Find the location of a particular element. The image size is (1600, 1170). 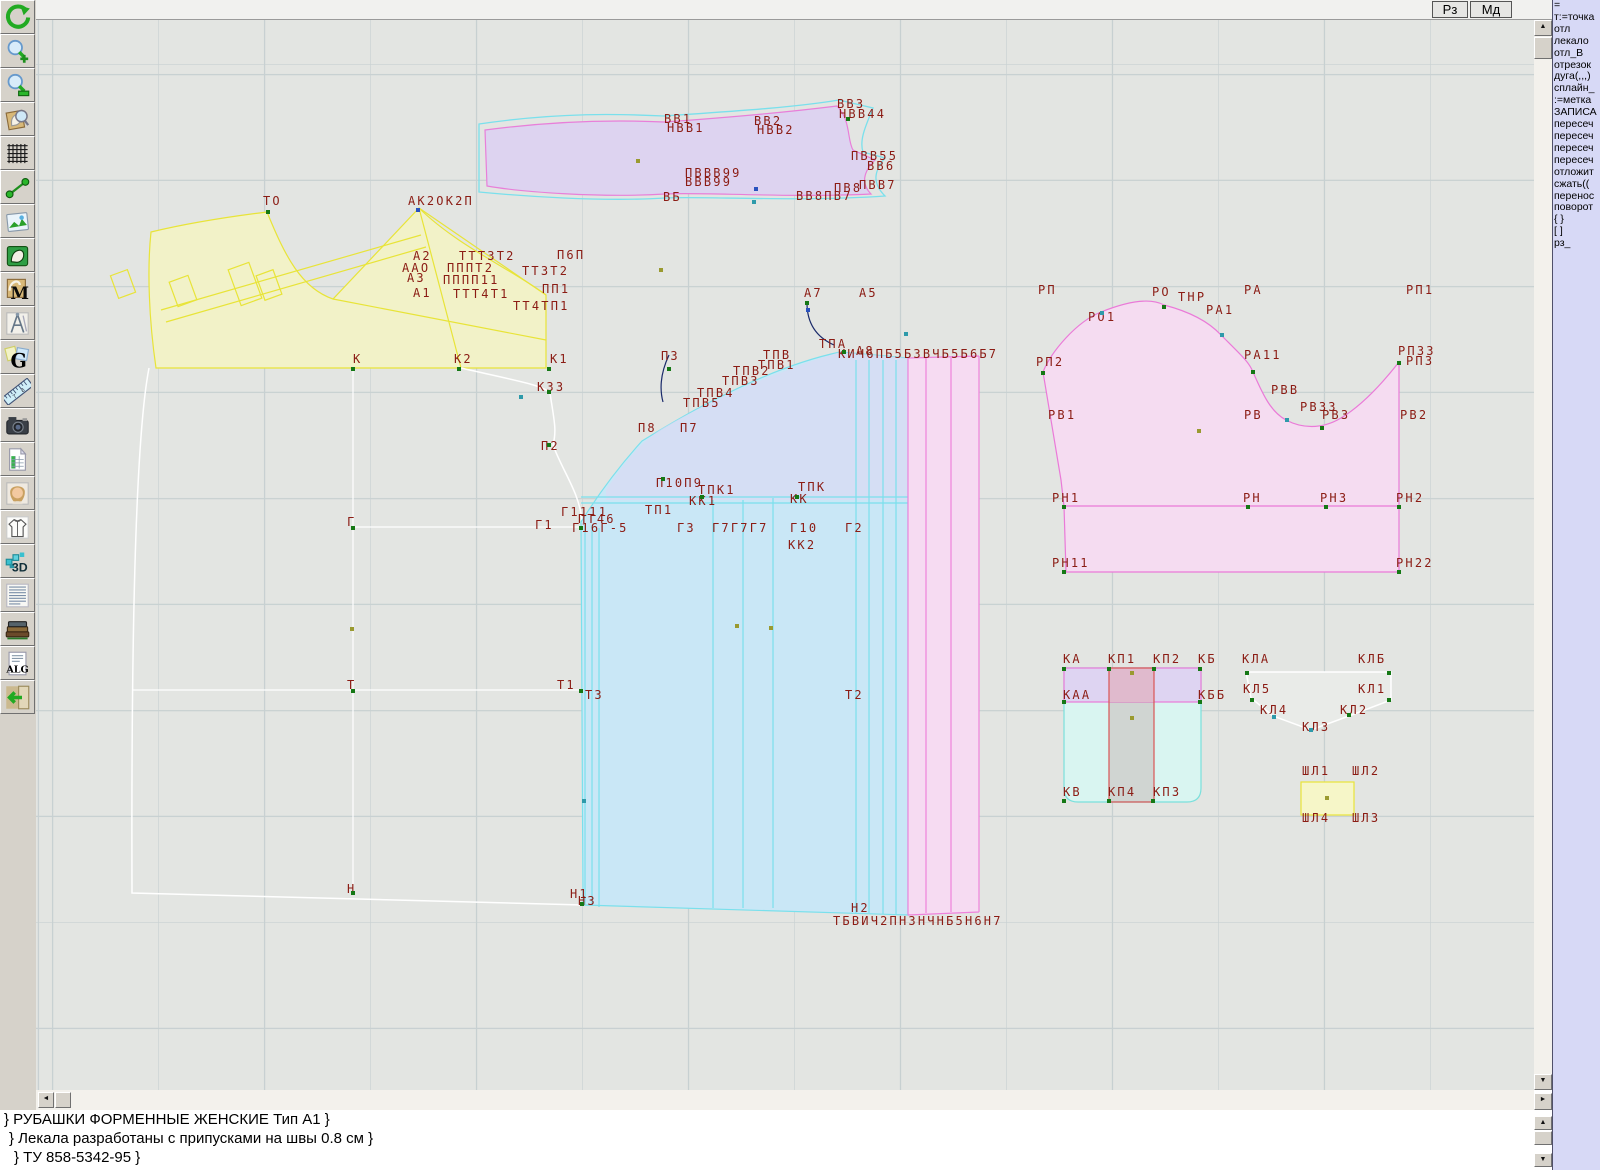

zoom-out-button is located at coordinates (17, 85).